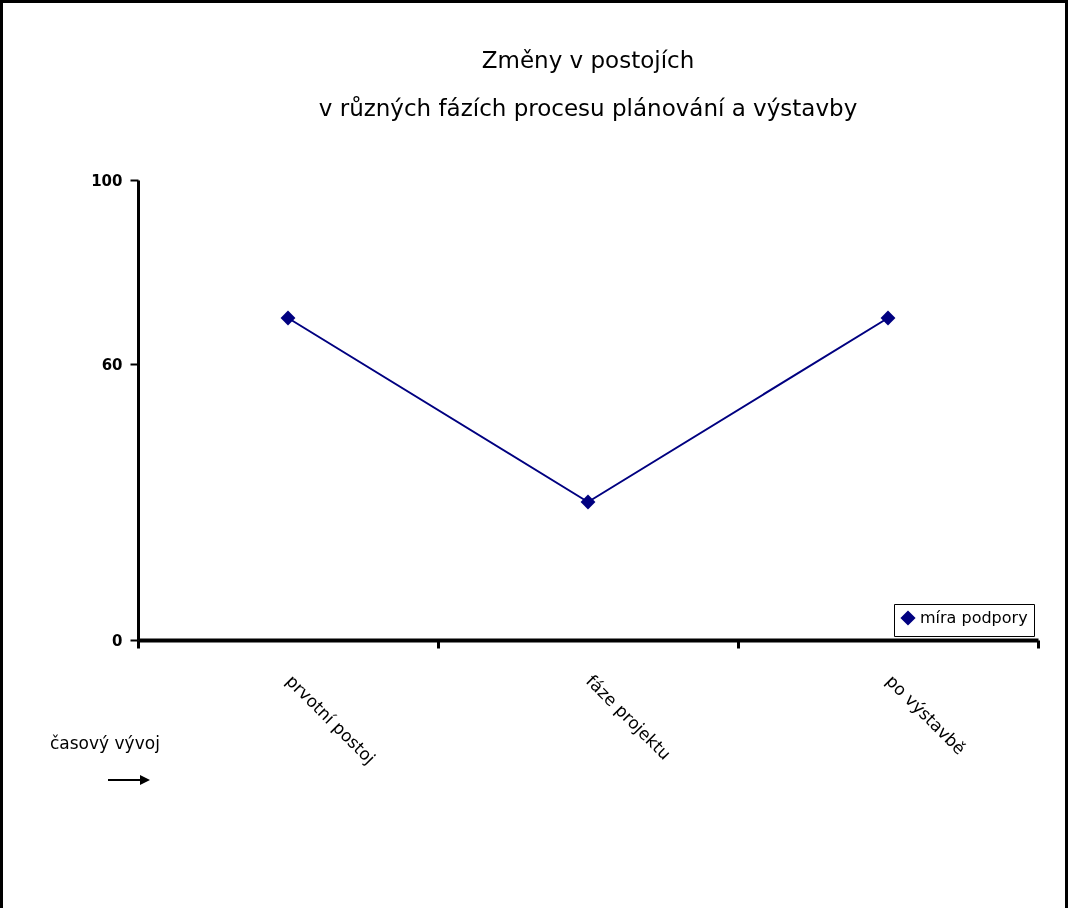 This screenshot has width=1068, height=911. I want to click on y-tick-label: 60, so click(112, 364).